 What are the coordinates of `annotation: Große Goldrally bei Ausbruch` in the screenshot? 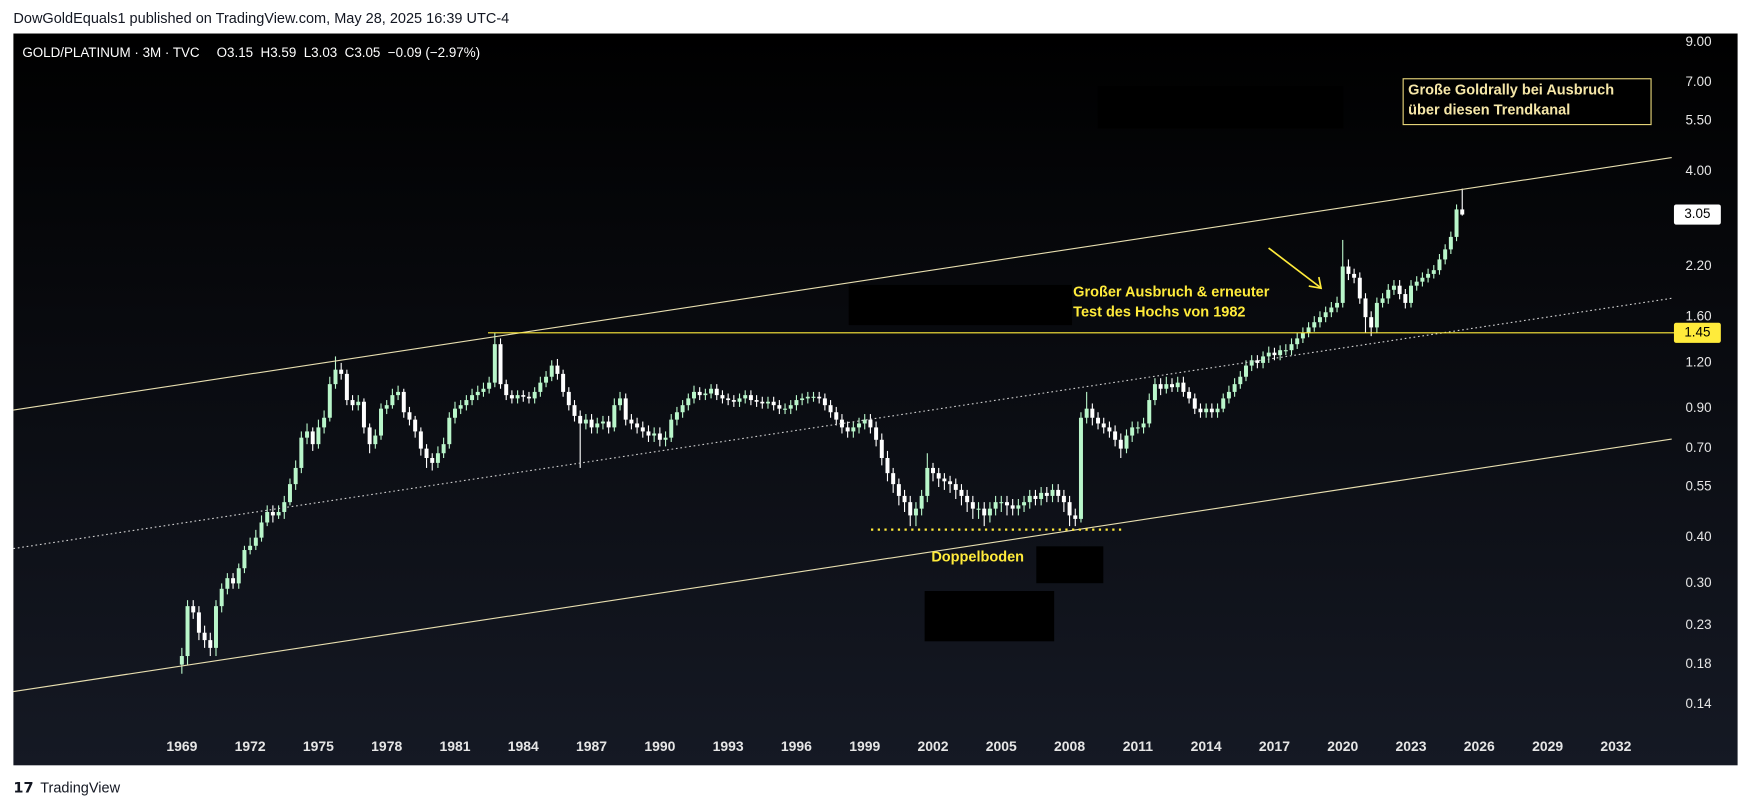 It's located at (1511, 90).